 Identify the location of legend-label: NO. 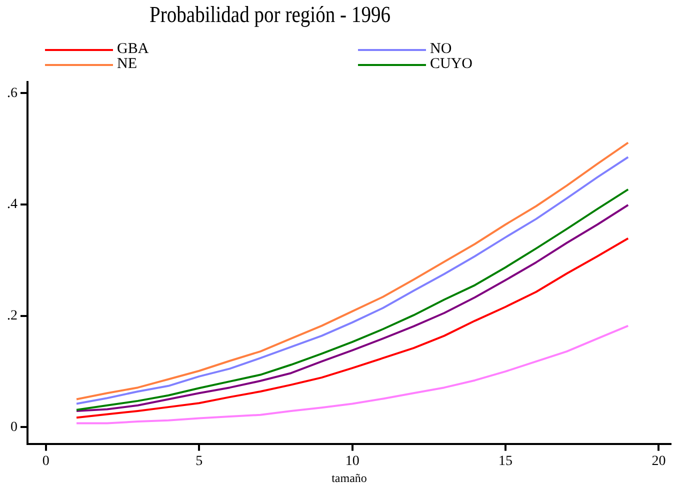
(441, 49).